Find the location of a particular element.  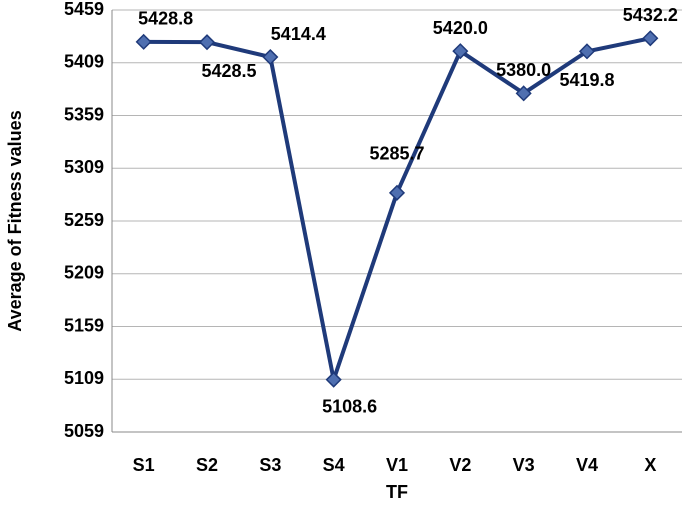

y-tick-label: 5109 is located at coordinates (84, 378).